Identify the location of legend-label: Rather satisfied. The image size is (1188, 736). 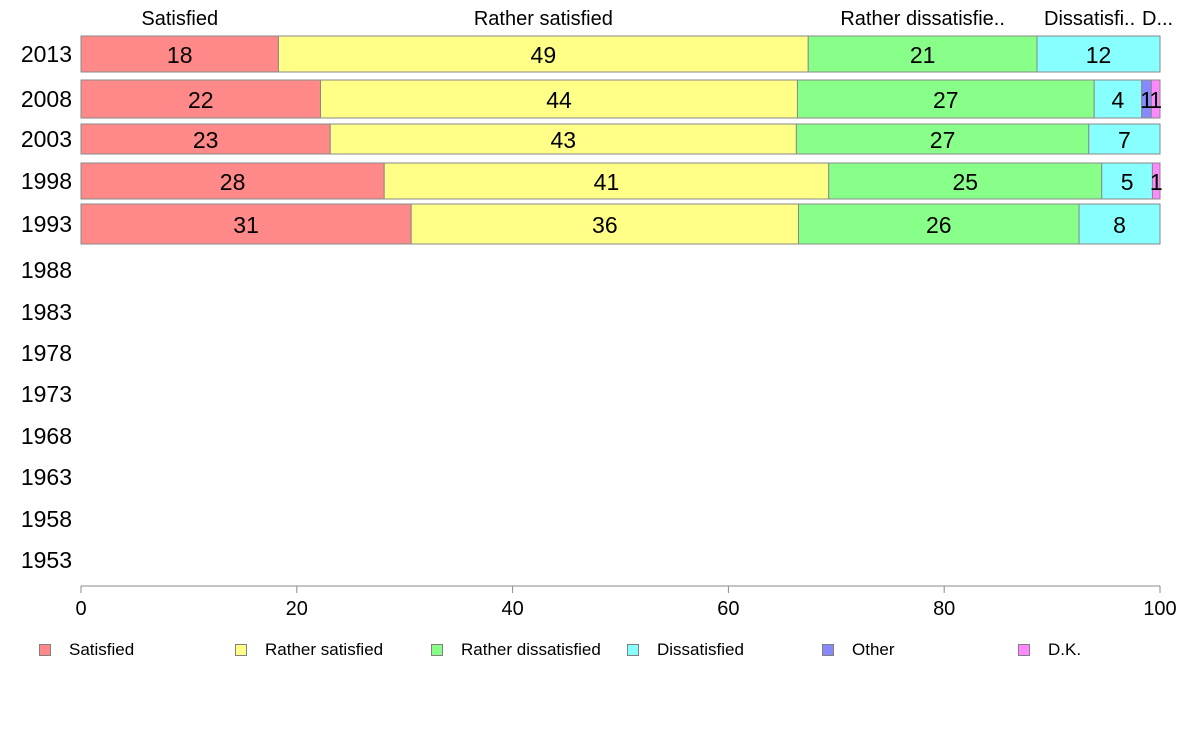
(324, 649).